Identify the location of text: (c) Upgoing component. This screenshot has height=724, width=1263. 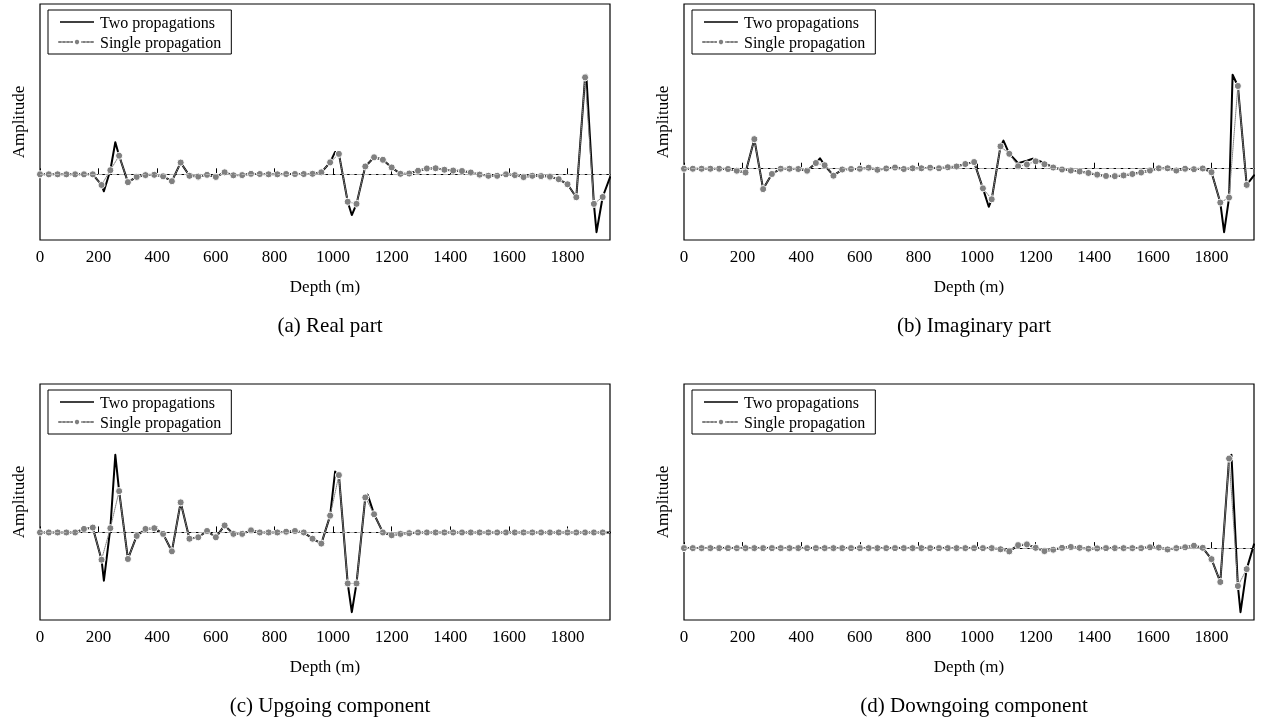
(330, 704).